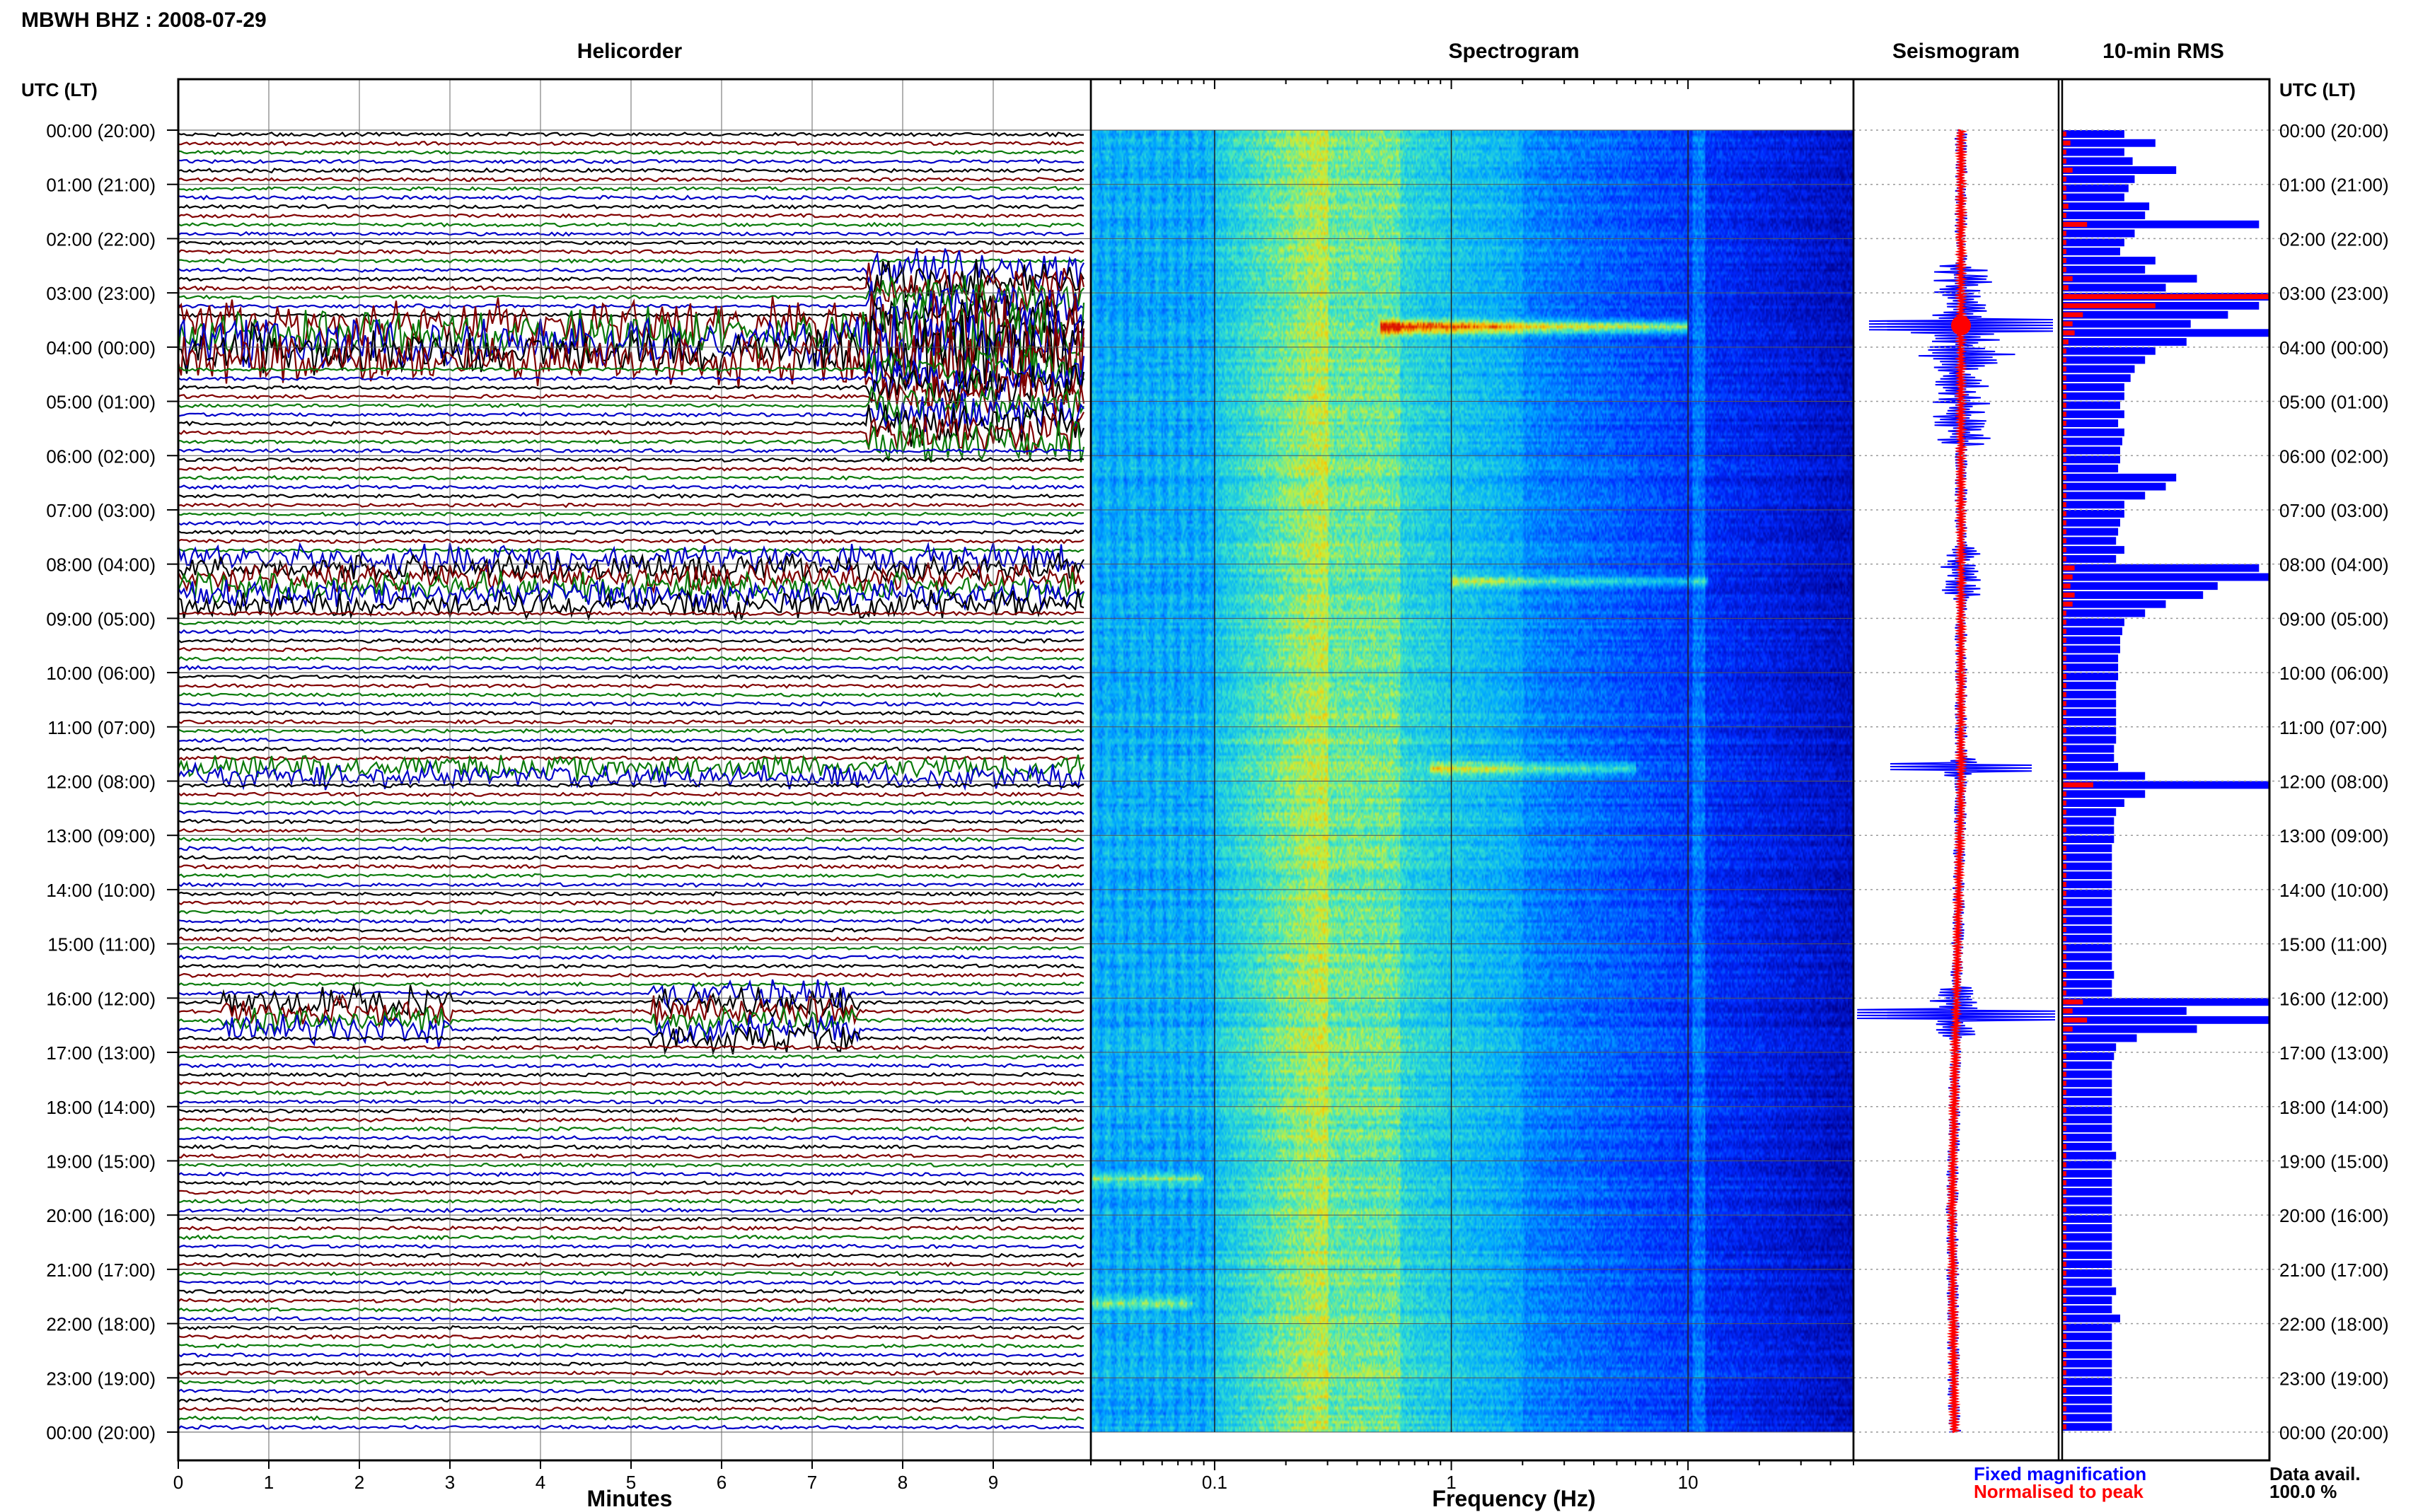 This screenshot has width=2418, height=1512. I want to click on left-time-label: 06:00 (02:00), so click(101, 456).